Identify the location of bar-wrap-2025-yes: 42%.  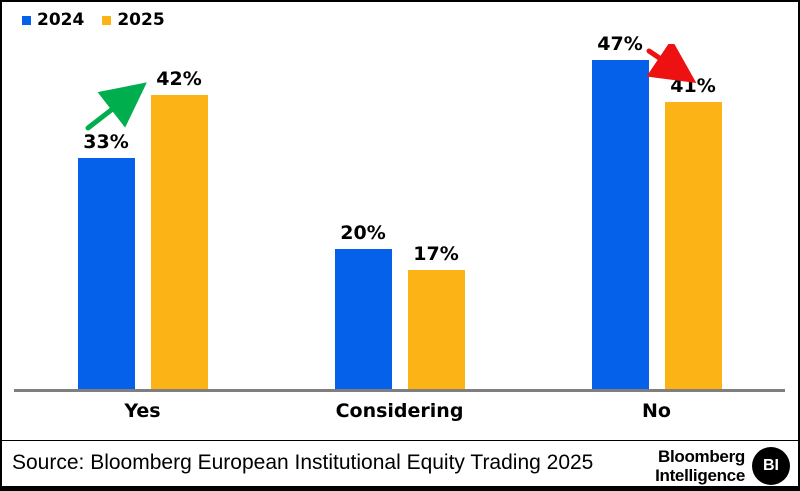
(179, 228).